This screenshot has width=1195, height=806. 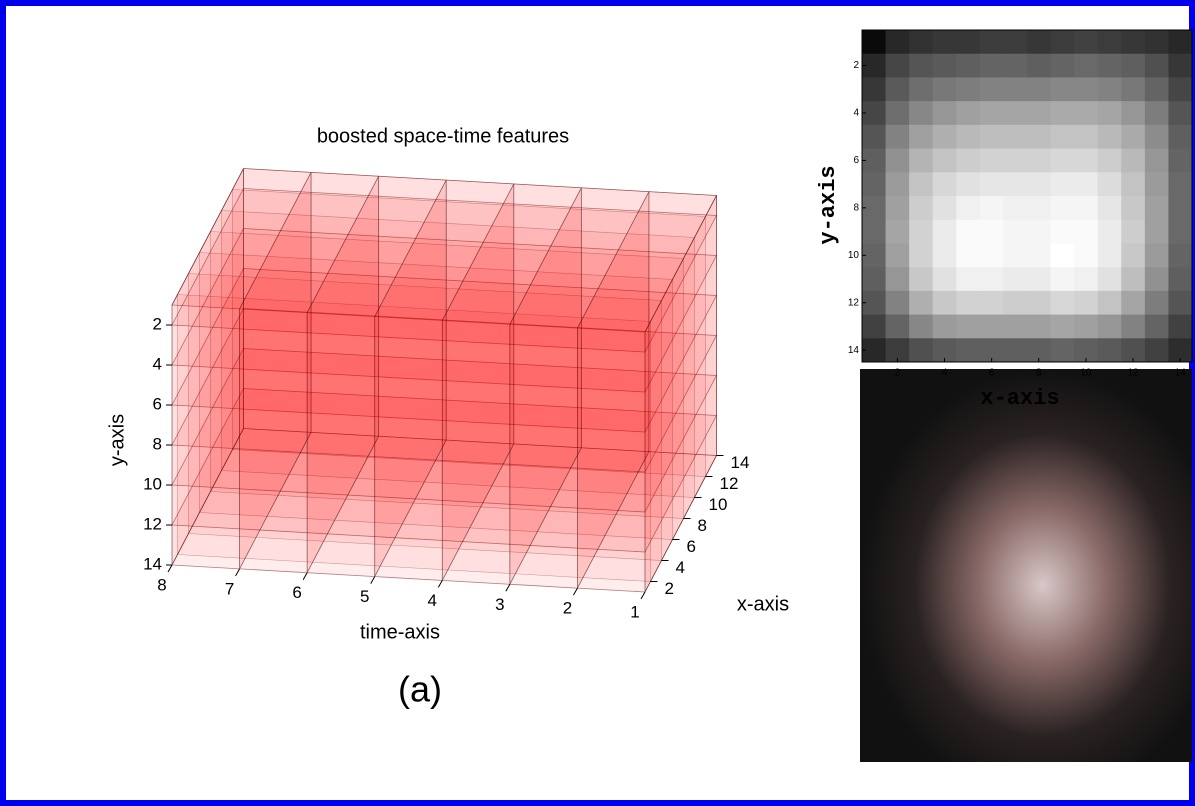 I want to click on y-tick-label: 4, so click(x=856, y=113).